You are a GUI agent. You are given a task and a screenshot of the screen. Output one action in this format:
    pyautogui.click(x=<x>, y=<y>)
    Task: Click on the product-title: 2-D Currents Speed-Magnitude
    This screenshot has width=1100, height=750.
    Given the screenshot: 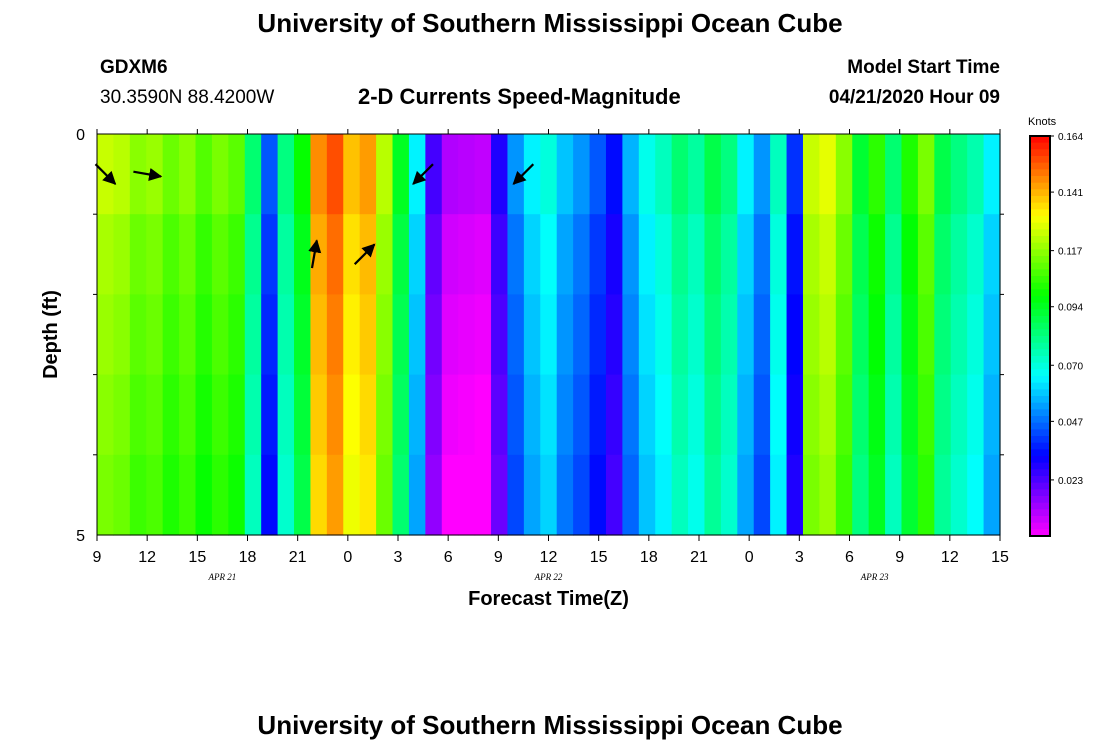 What is the action you would take?
    pyautogui.click(x=519, y=96)
    